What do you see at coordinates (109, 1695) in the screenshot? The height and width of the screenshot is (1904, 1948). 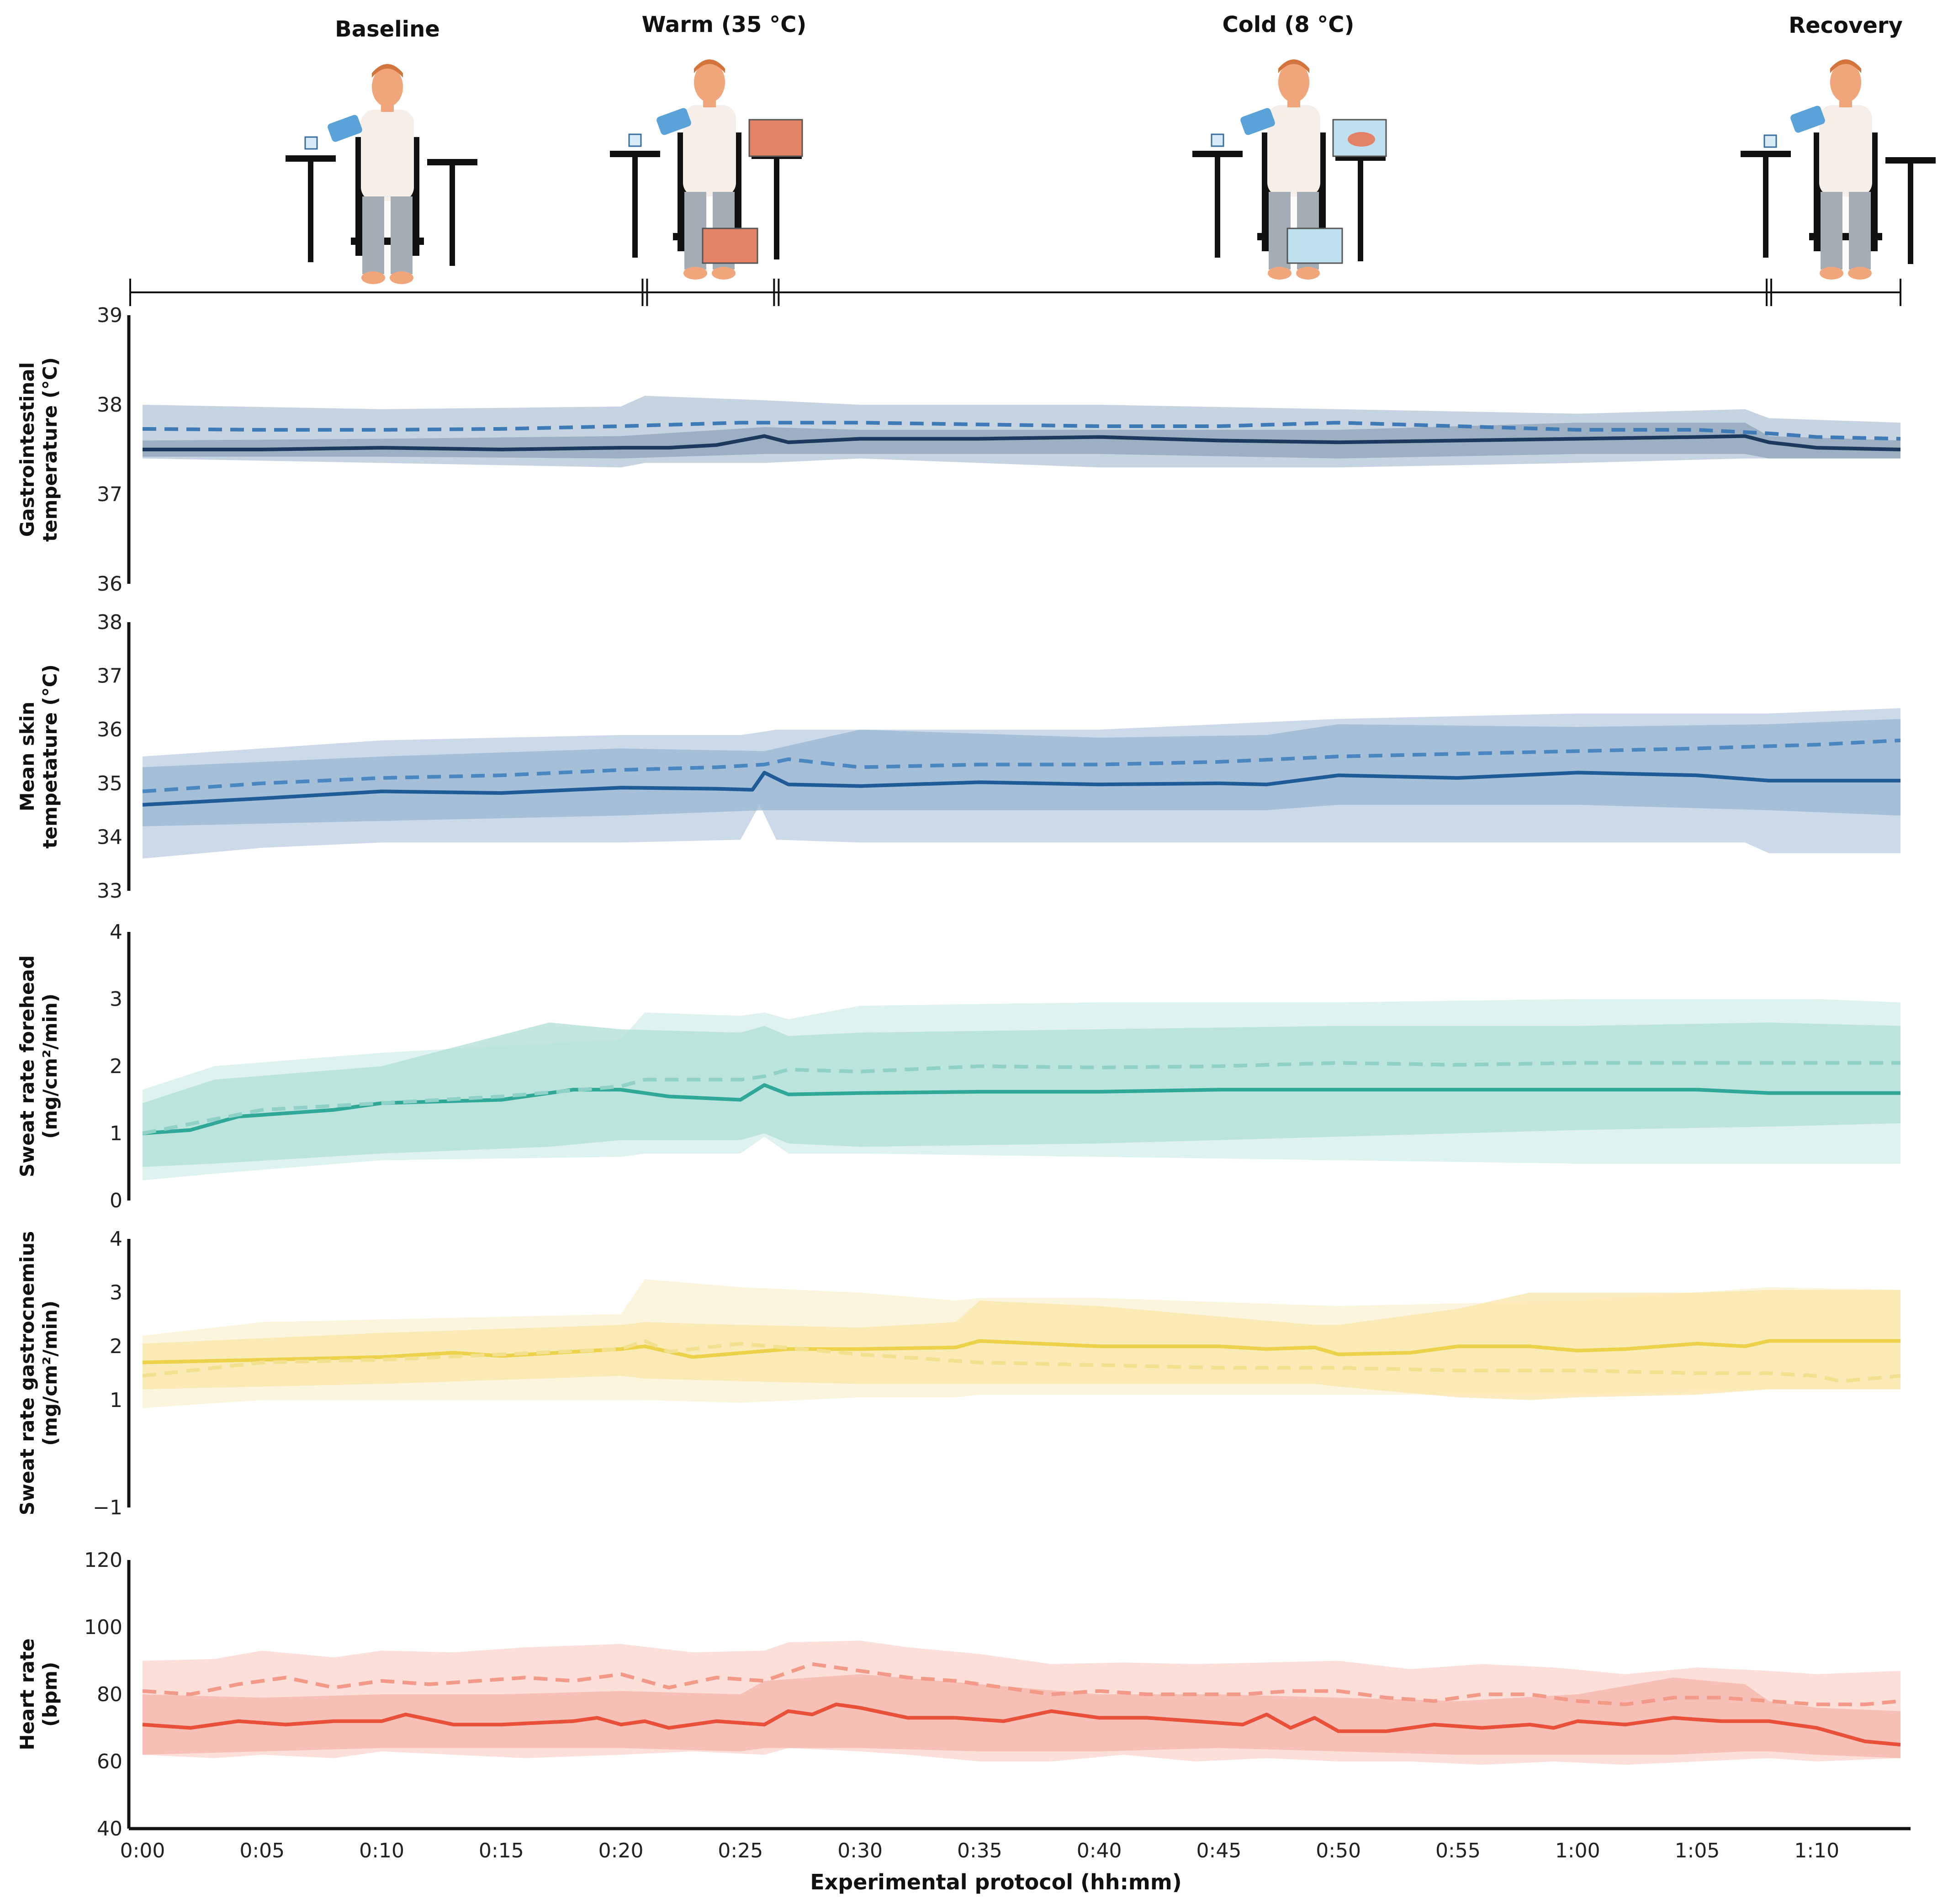 I see `y-tick-label-panel-5: 80` at bounding box center [109, 1695].